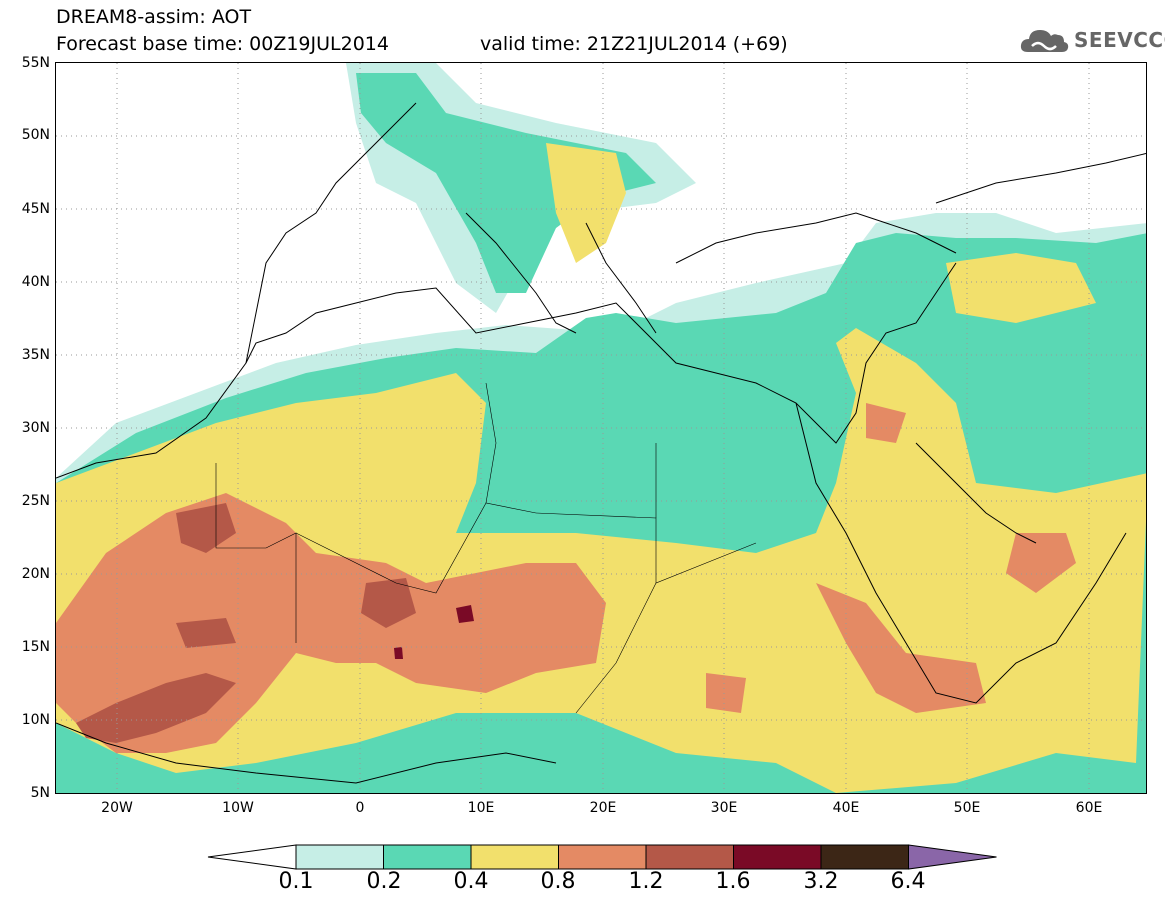 The height and width of the screenshot is (905, 1165). I want to click on colorbar-label: 1.2, so click(646, 881).